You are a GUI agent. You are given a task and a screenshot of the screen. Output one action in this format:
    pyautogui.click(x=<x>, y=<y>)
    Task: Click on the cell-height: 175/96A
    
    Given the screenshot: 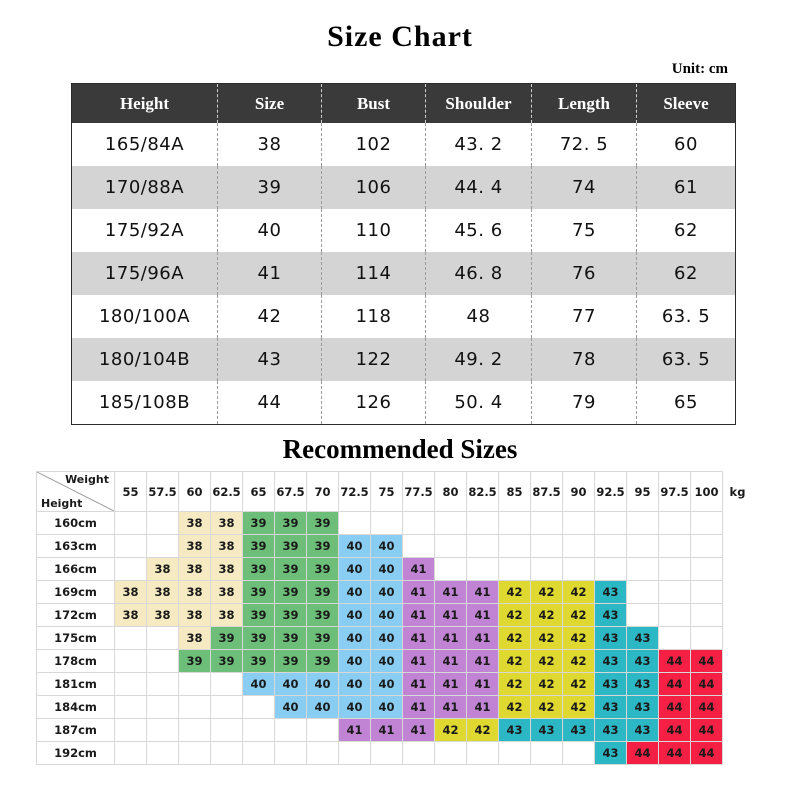 What is the action you would take?
    pyautogui.click(x=144, y=273)
    